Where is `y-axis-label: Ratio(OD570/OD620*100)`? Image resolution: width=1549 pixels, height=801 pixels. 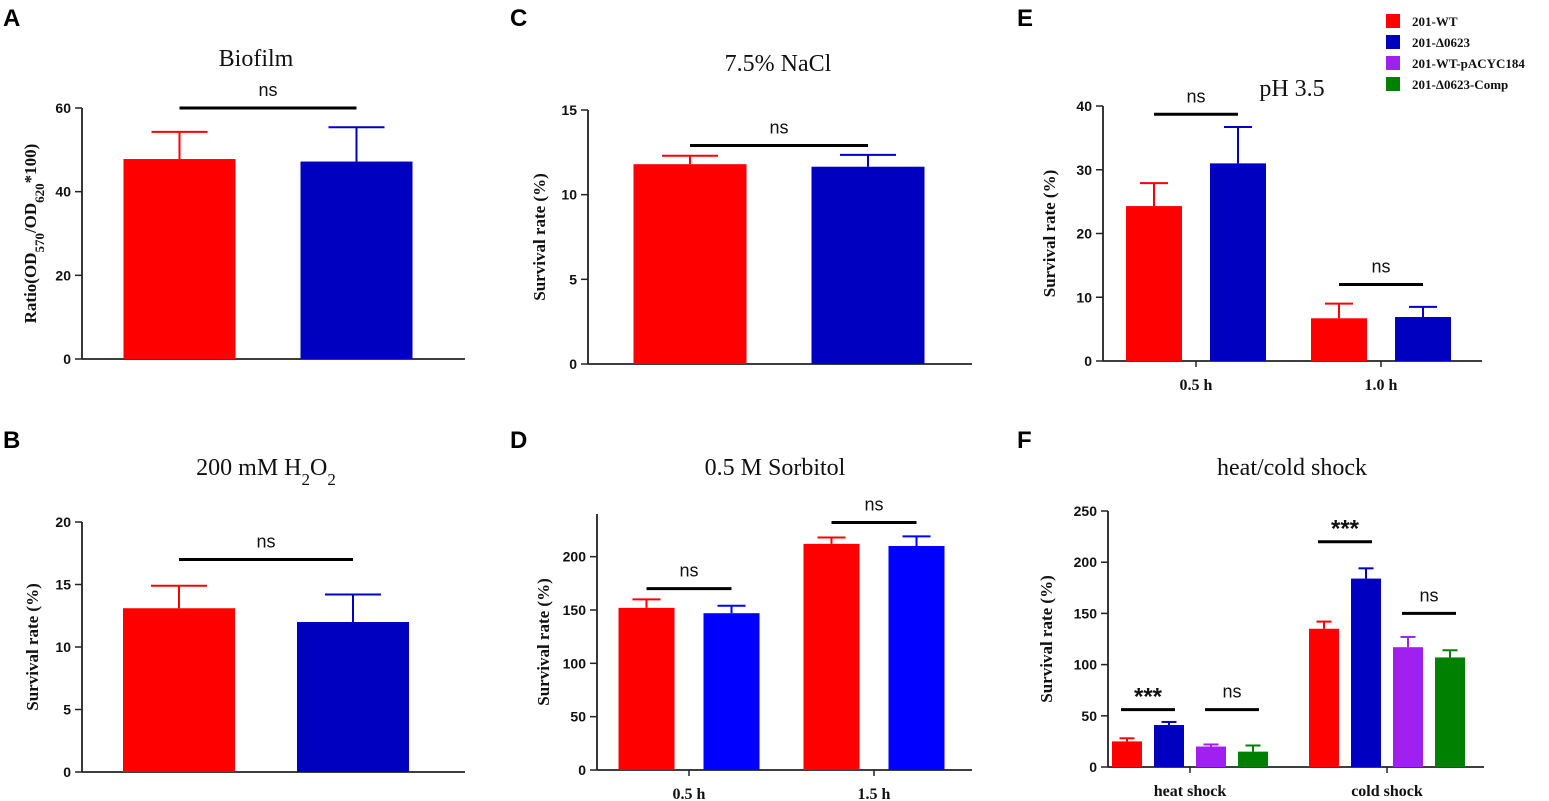
y-axis-label: Ratio(OD570/OD620*100) is located at coordinates (34, 234).